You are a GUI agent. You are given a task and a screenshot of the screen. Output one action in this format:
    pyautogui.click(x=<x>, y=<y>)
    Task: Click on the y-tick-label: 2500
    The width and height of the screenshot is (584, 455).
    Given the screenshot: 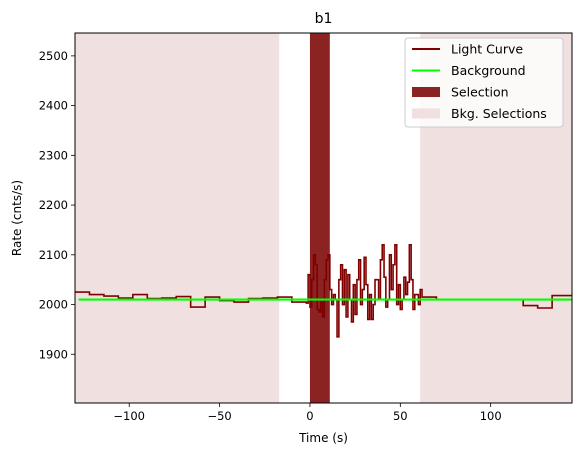 What is the action you would take?
    pyautogui.click(x=53, y=56)
    